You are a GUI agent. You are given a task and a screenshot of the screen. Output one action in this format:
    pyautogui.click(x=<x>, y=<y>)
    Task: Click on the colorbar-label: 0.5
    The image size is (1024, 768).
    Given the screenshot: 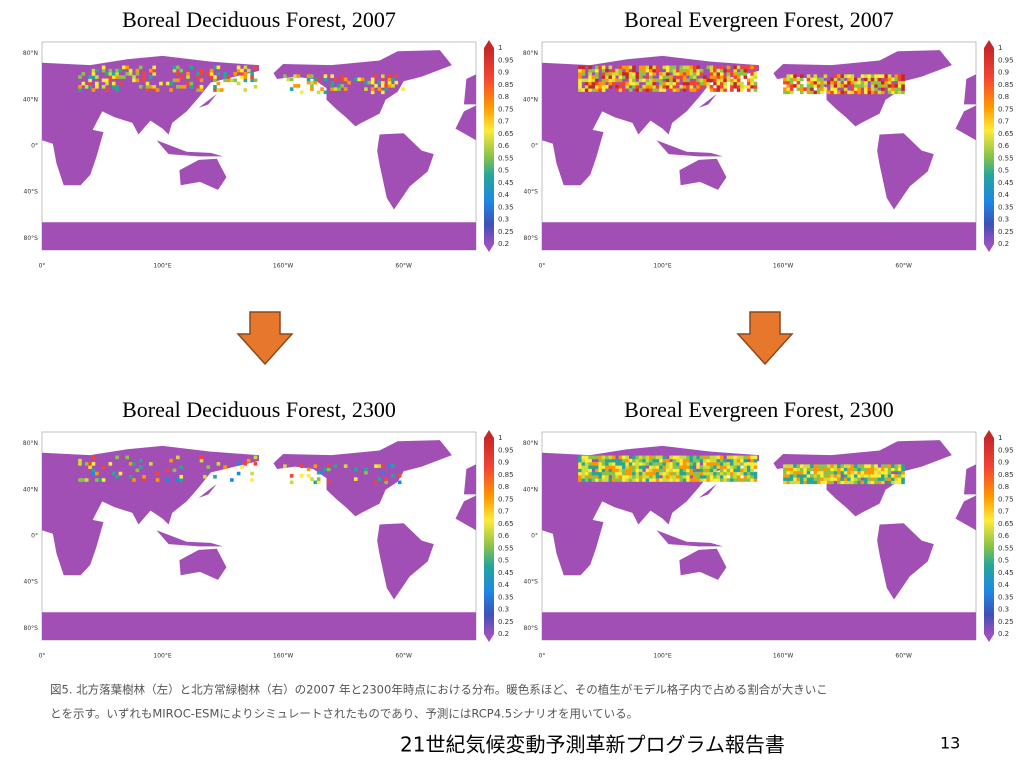 What is the action you would take?
    pyautogui.click(x=503, y=561)
    